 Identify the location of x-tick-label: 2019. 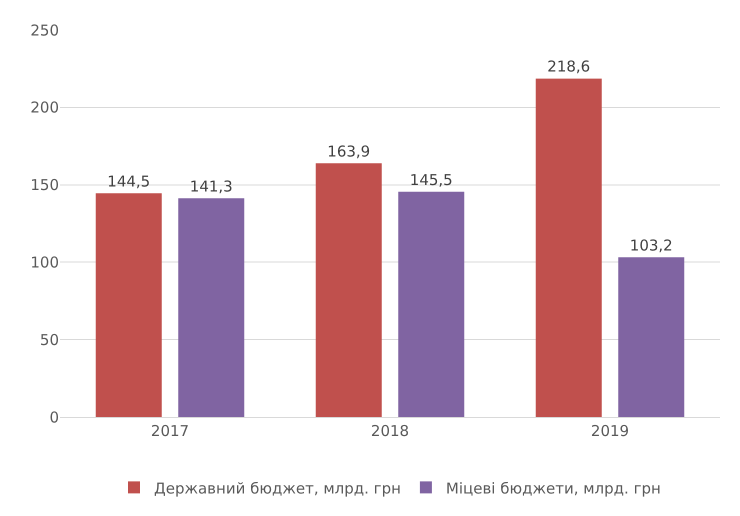
(610, 431).